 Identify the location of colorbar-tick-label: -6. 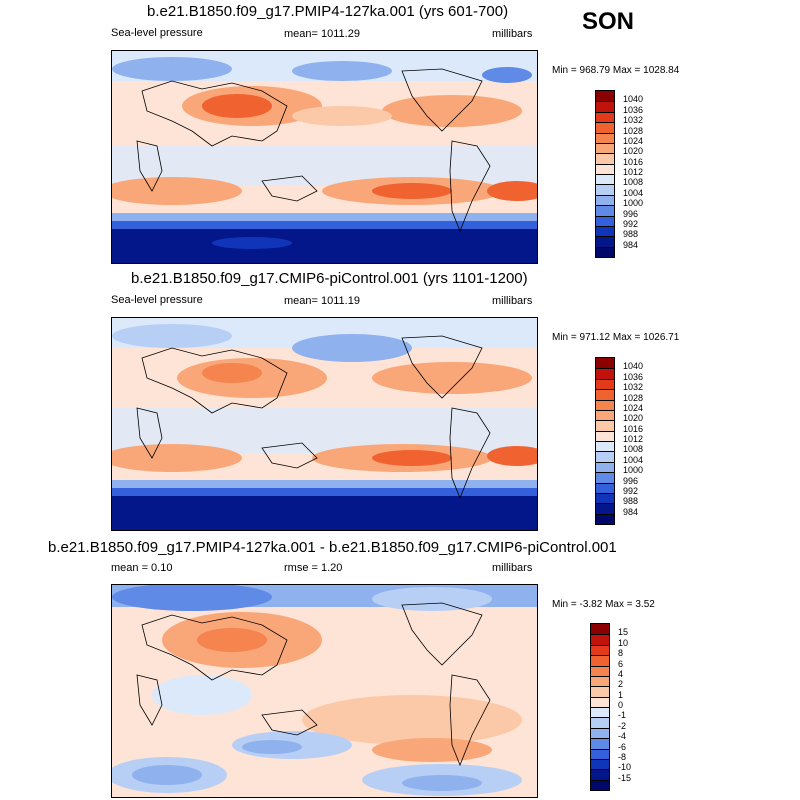
(622, 746).